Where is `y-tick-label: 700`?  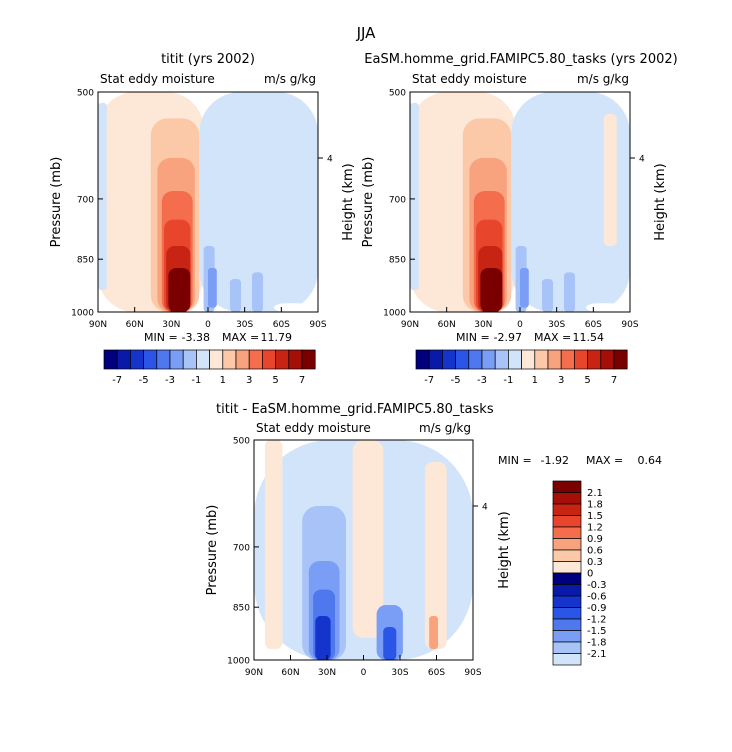
y-tick-label: 700 is located at coordinates (397, 200).